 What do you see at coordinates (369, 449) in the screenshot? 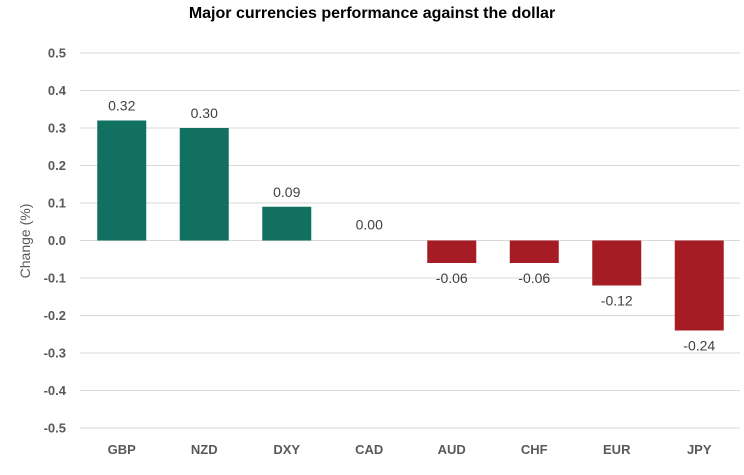
I see `x-tick-label: CAD` at bounding box center [369, 449].